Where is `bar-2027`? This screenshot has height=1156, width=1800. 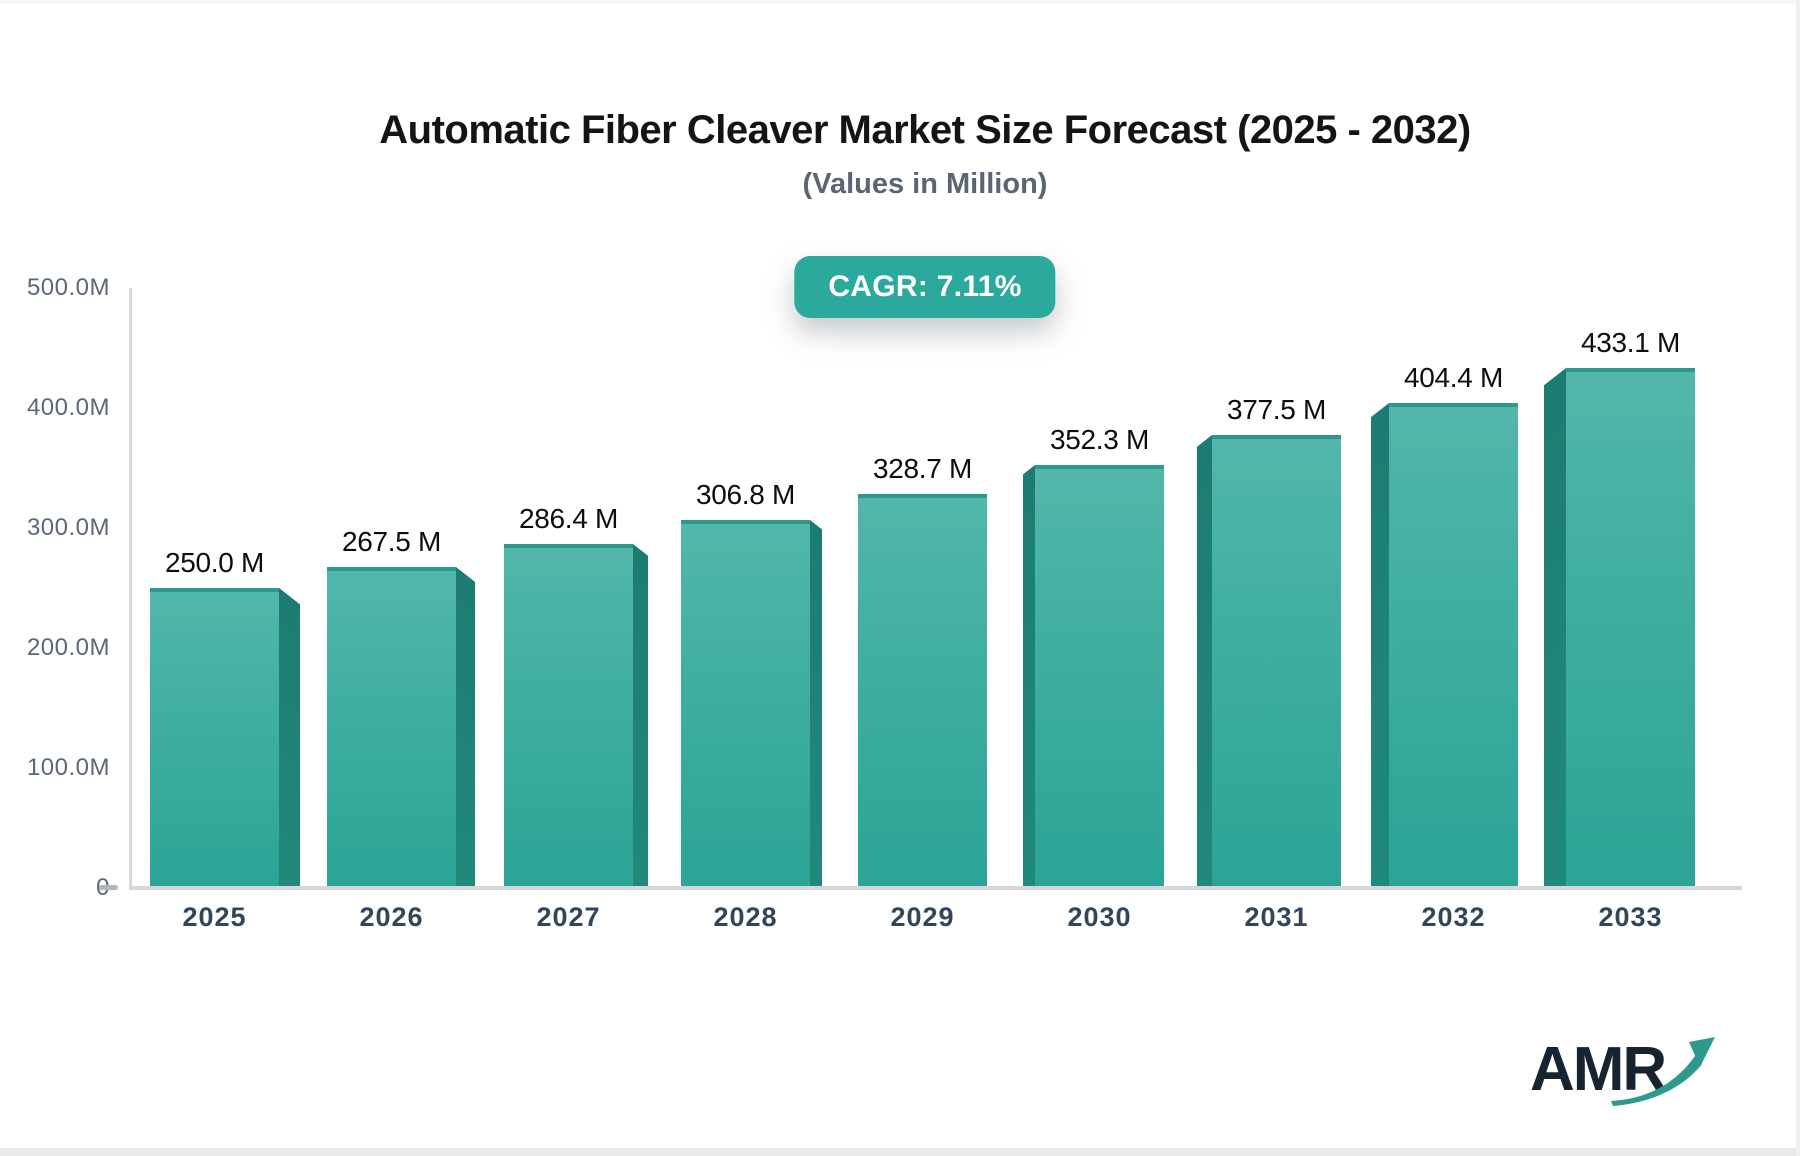 bar-2027 is located at coordinates (576, 716).